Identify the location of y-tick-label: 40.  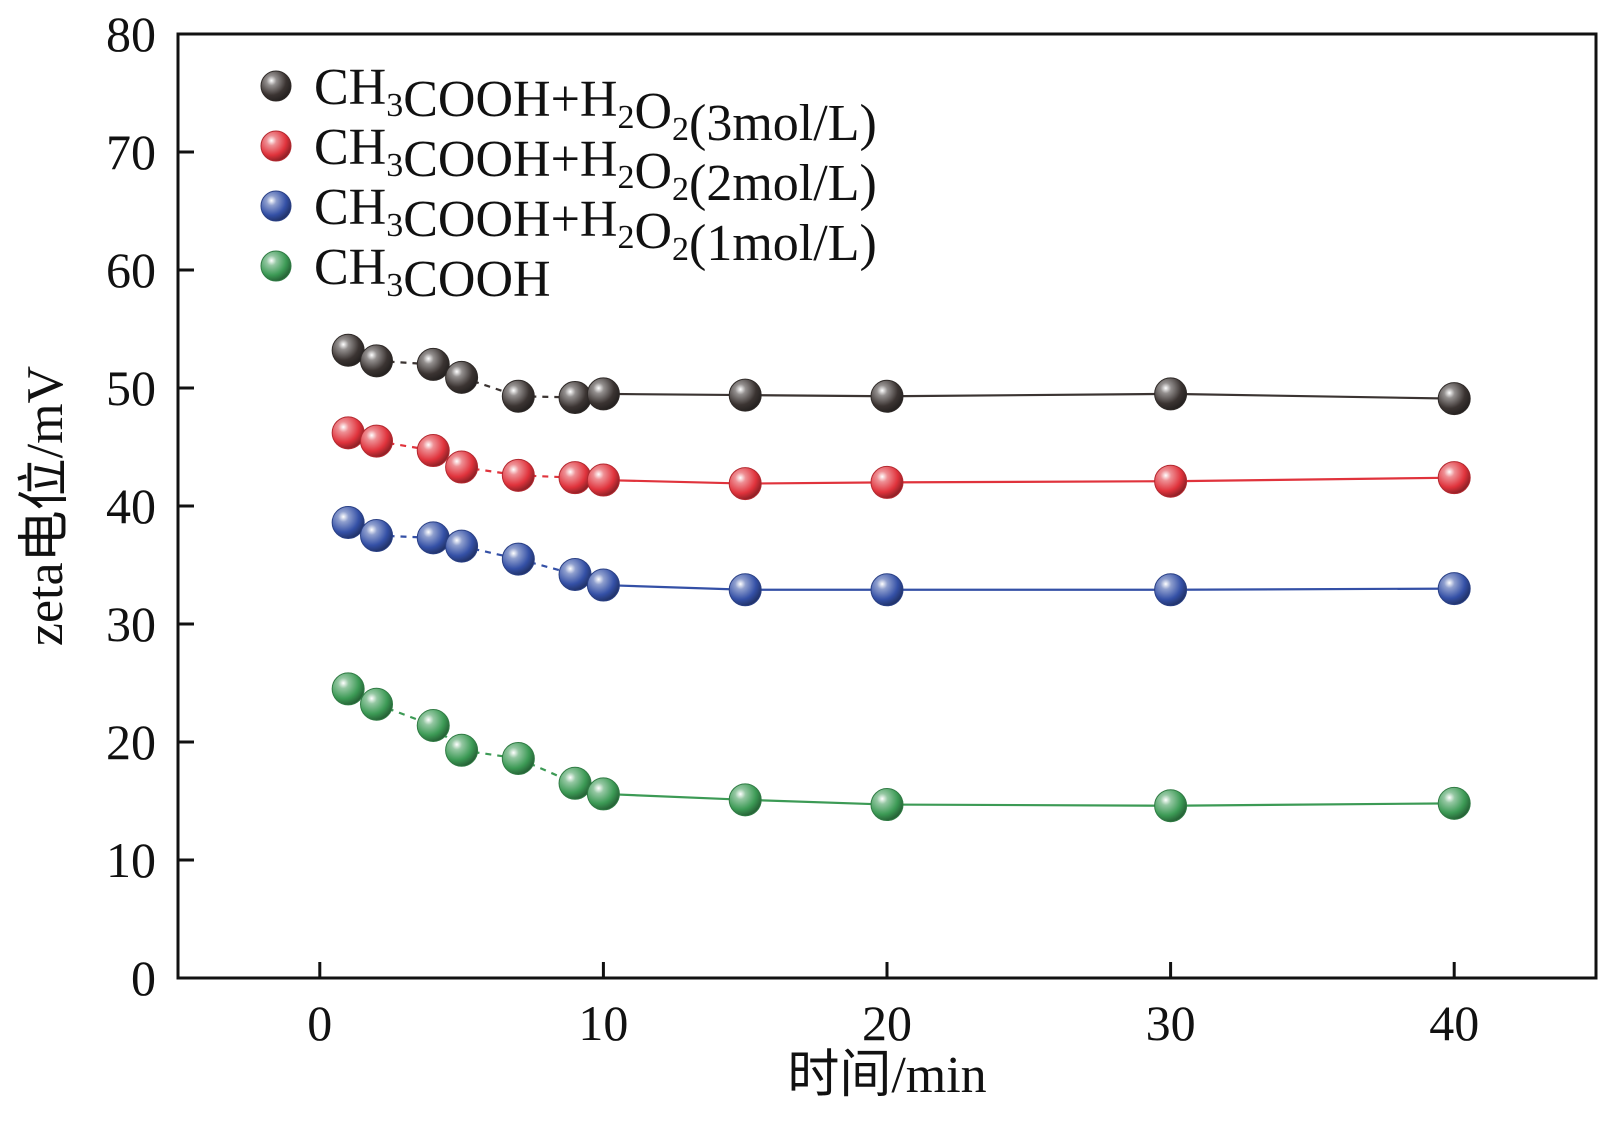
(131, 506).